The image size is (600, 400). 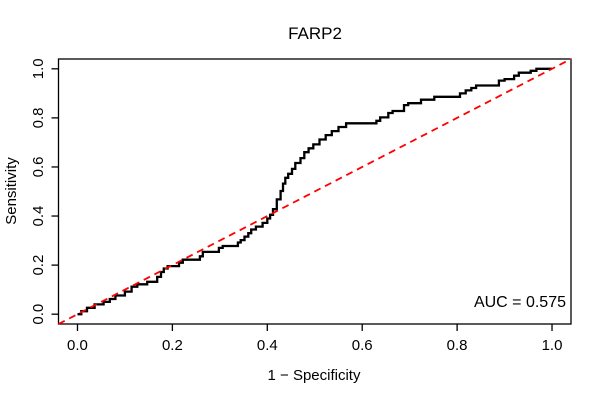 What do you see at coordinates (11, 191) in the screenshot?
I see `y-axis-label: Sensitivity` at bounding box center [11, 191].